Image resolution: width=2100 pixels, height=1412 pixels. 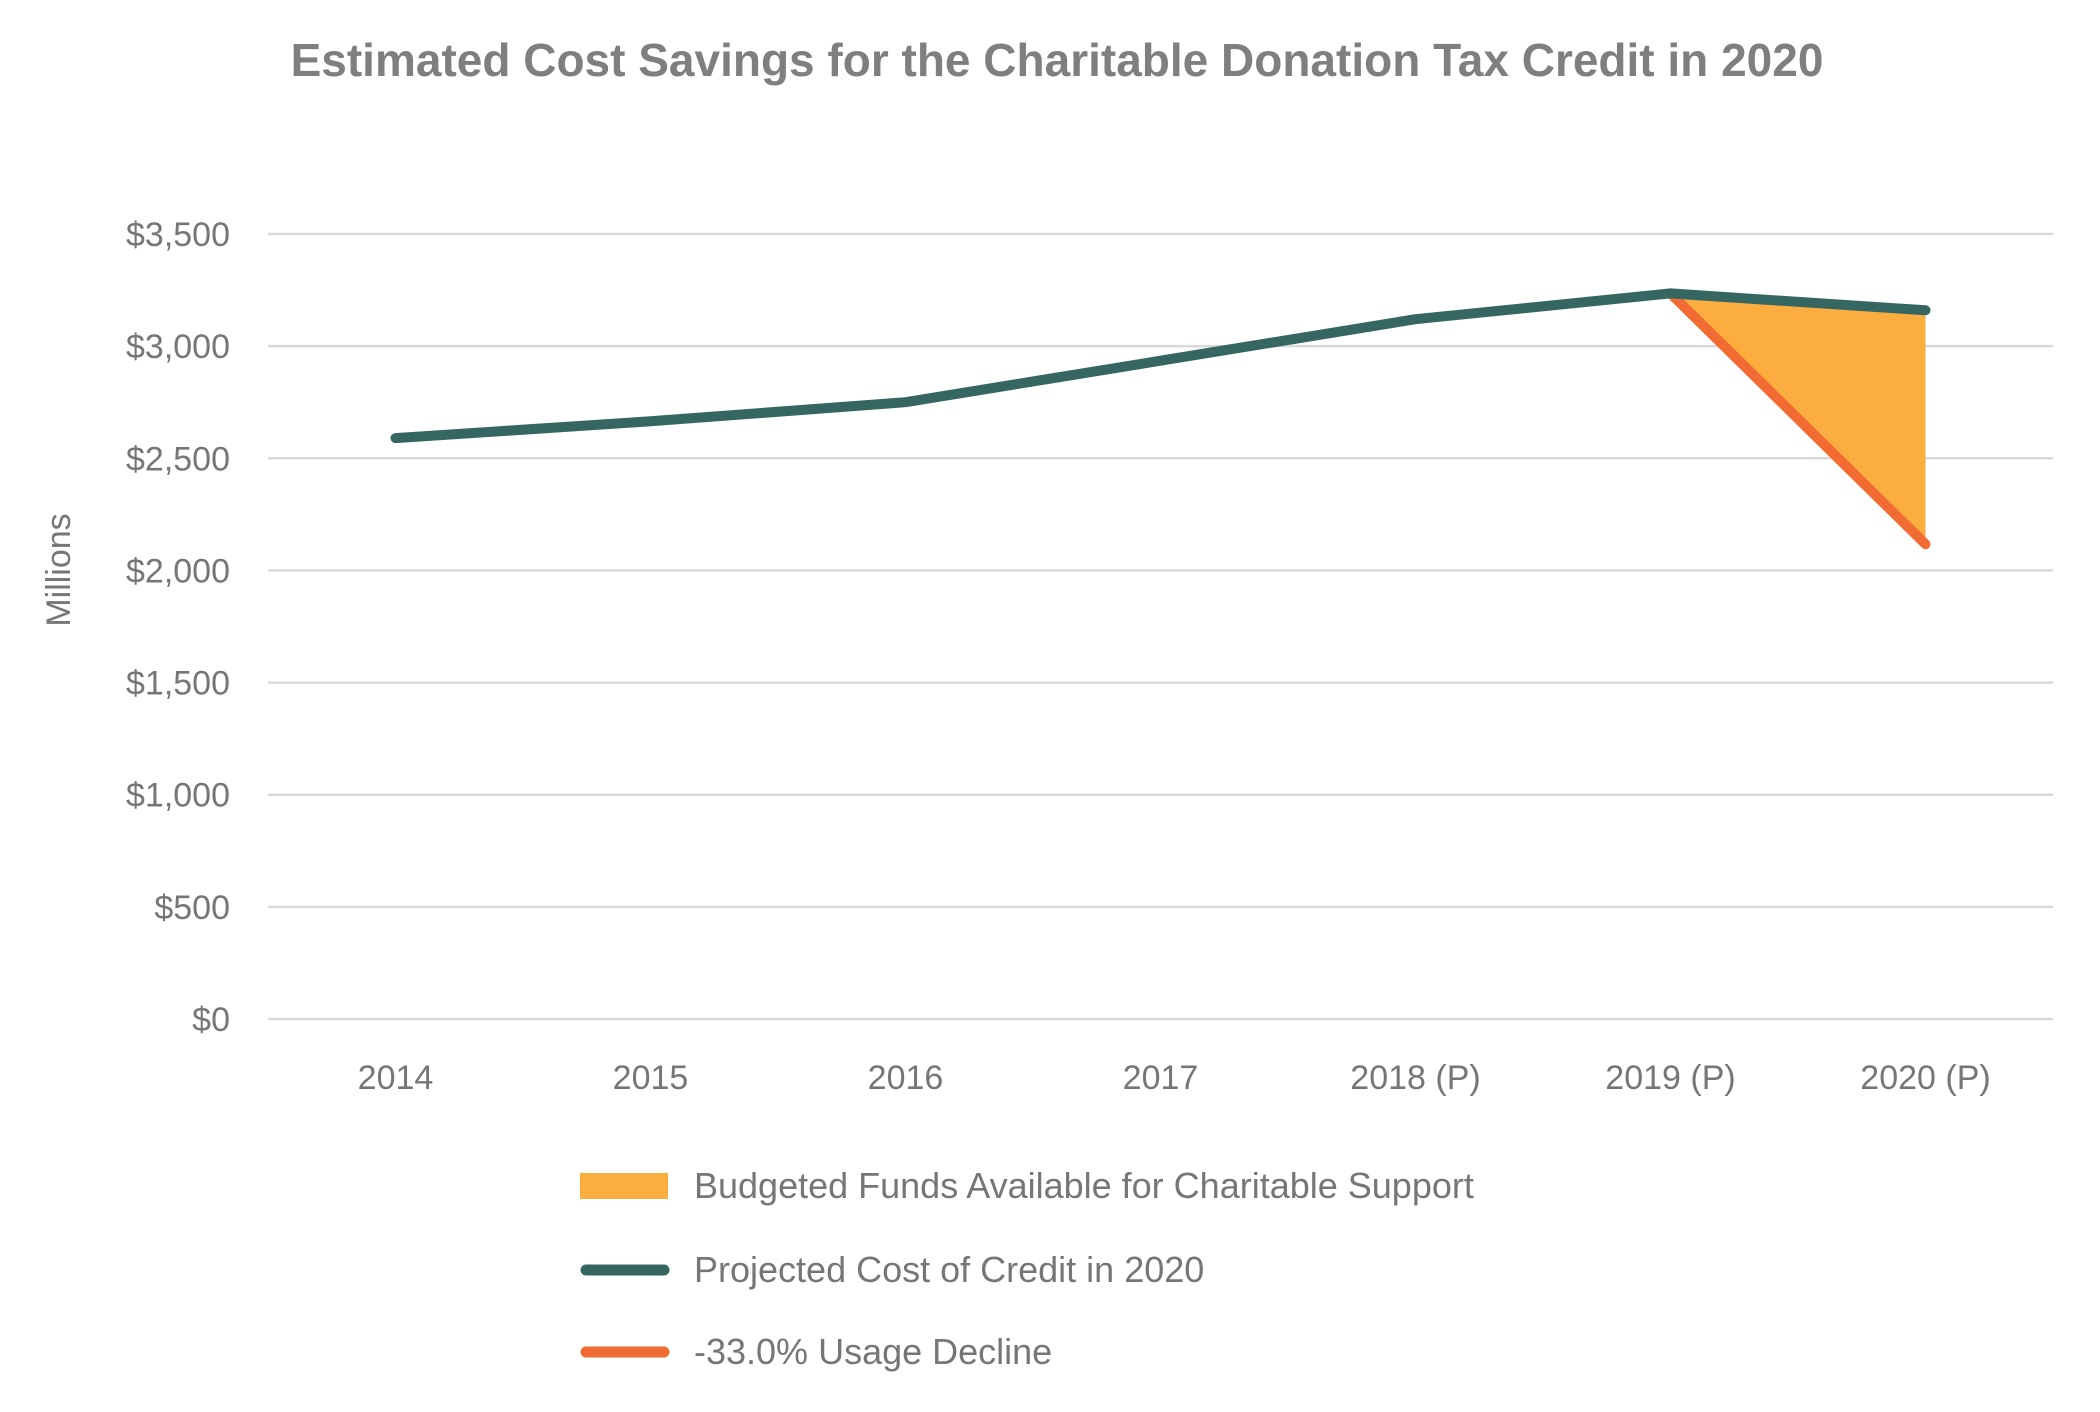 I want to click on y-tick-label: $2,500, so click(x=178, y=459).